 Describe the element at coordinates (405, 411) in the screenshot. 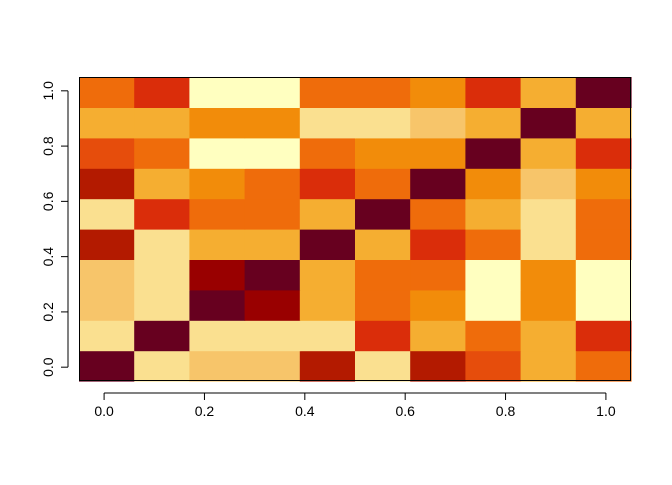

I see `x-tick-label: 0.6` at that location.